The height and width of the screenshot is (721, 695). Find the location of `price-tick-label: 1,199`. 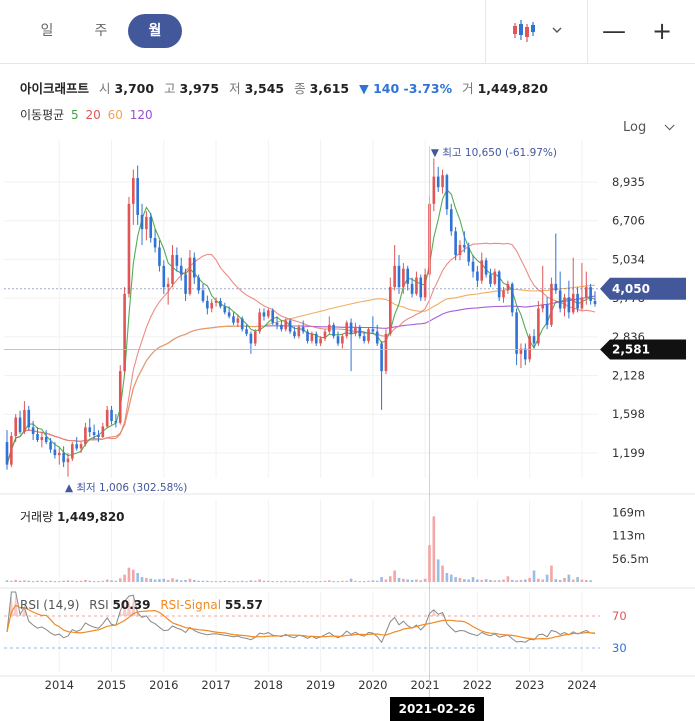

price-tick-label: 1,199 is located at coordinates (628, 453).